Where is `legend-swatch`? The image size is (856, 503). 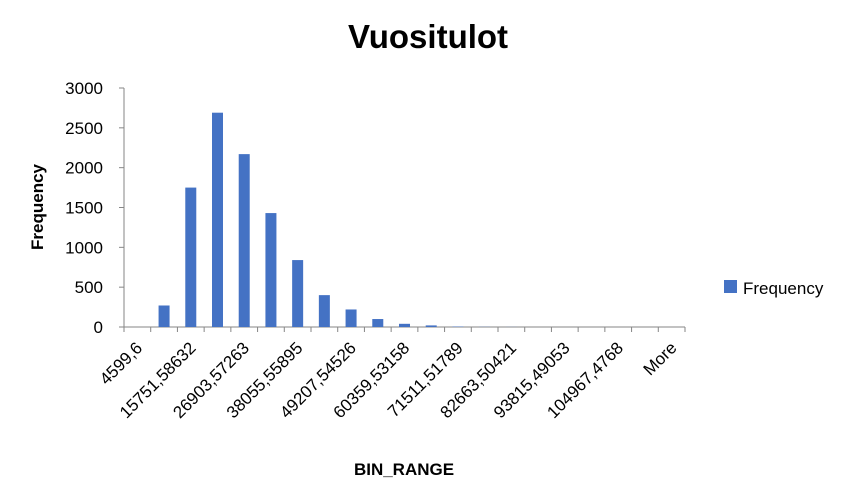
legend-swatch is located at coordinates (730, 286).